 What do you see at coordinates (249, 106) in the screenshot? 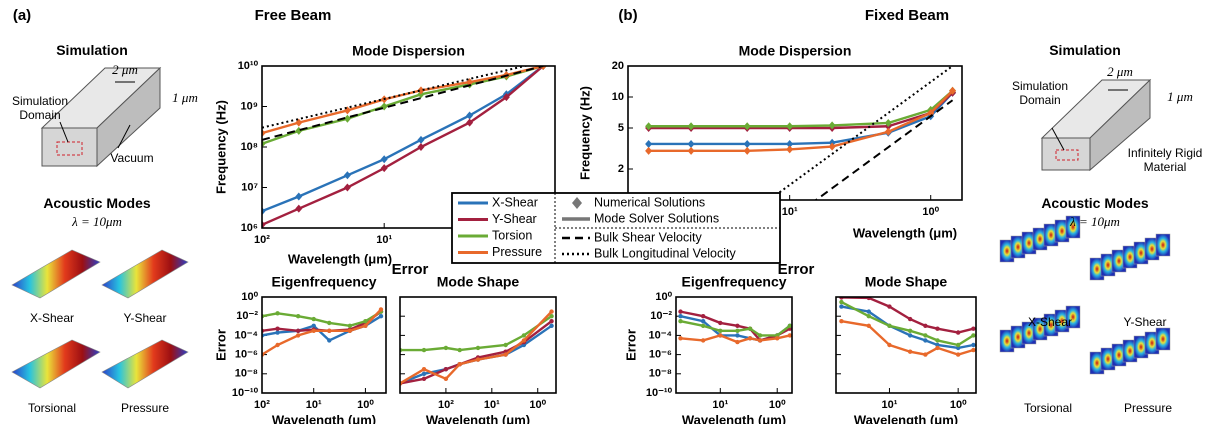
I see `y-tick-label: 10⁹` at bounding box center [249, 106].